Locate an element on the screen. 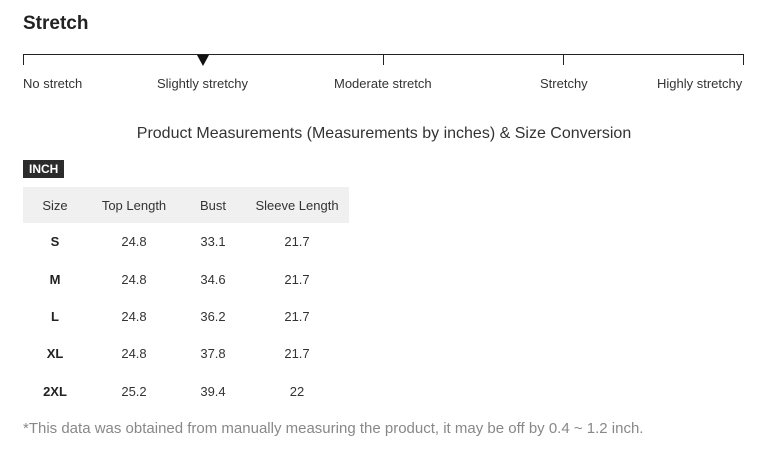  table-row: M 24.8 34.6 21.7 is located at coordinates (186, 278).